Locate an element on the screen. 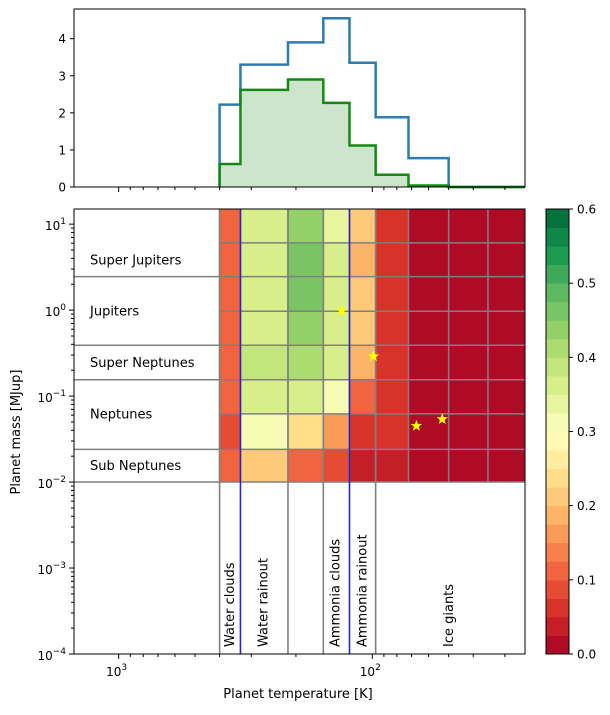 This screenshot has height=715, width=610. colorbar-tick-label: 0.2 is located at coordinates (586, 506).